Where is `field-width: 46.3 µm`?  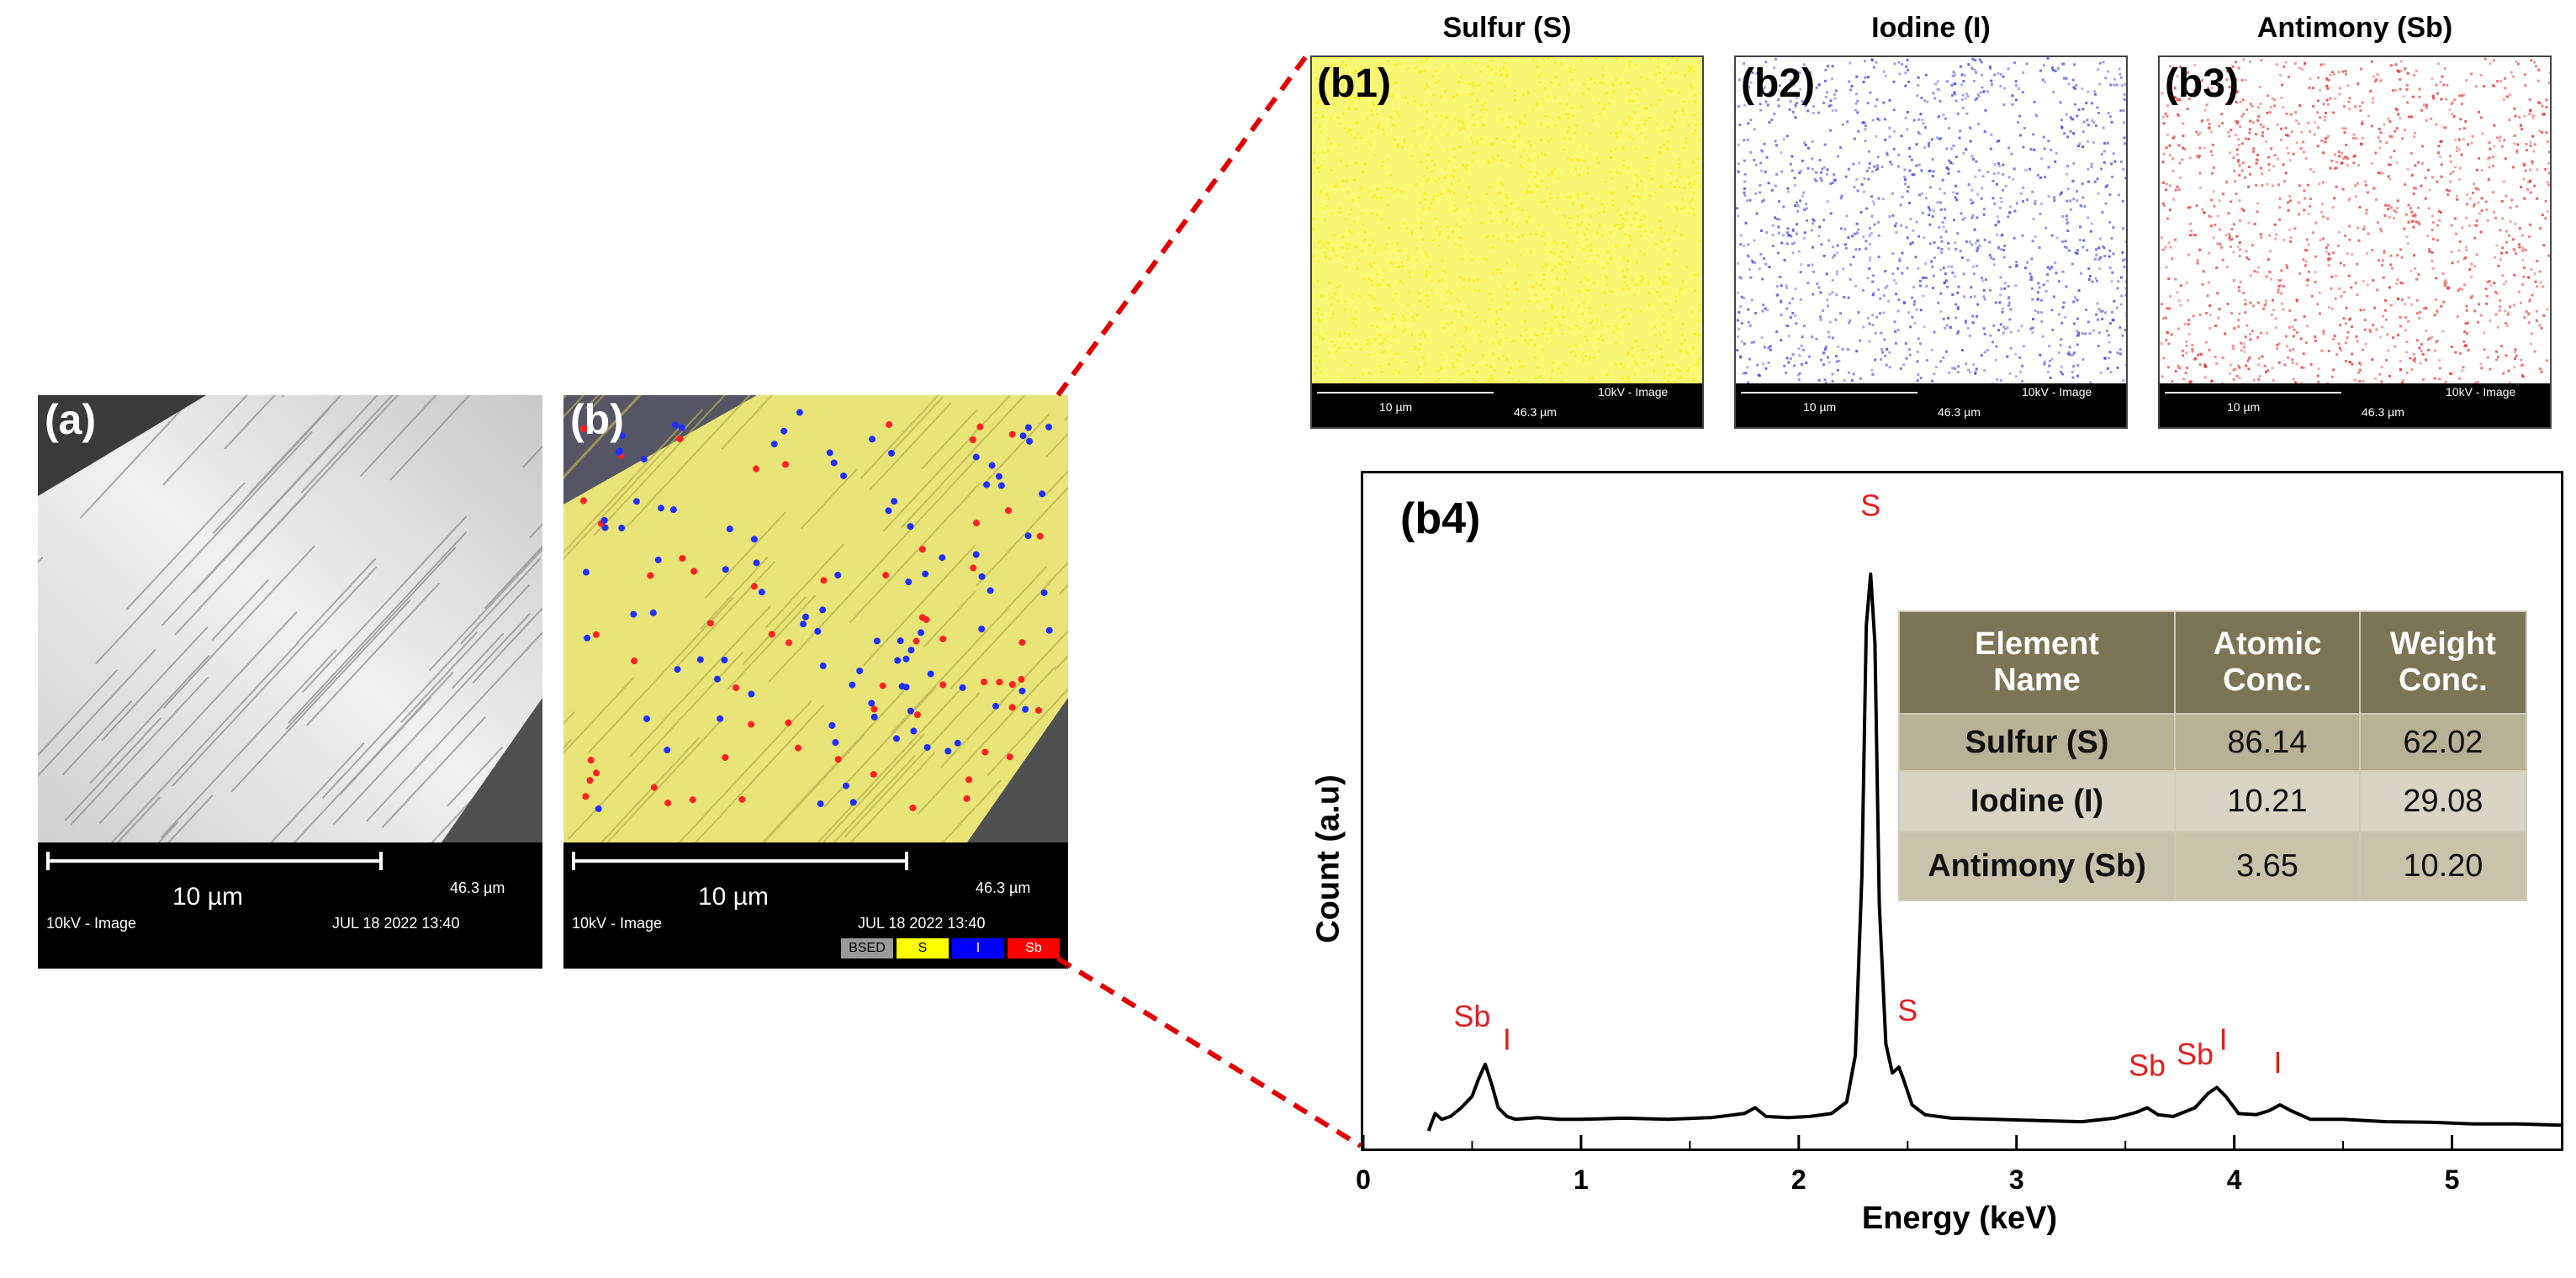 field-width: 46.3 µm is located at coordinates (2383, 412).